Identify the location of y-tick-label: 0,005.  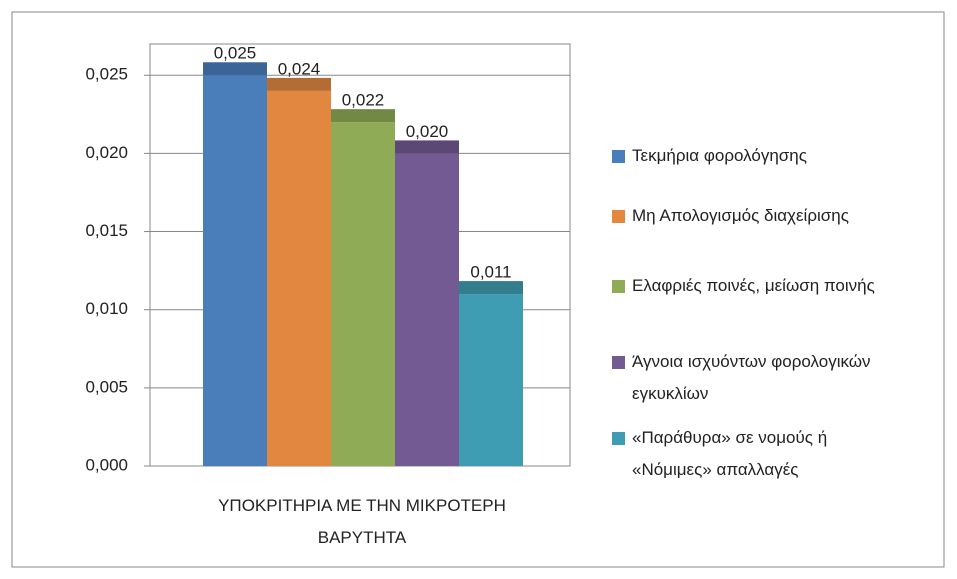
(106, 386).